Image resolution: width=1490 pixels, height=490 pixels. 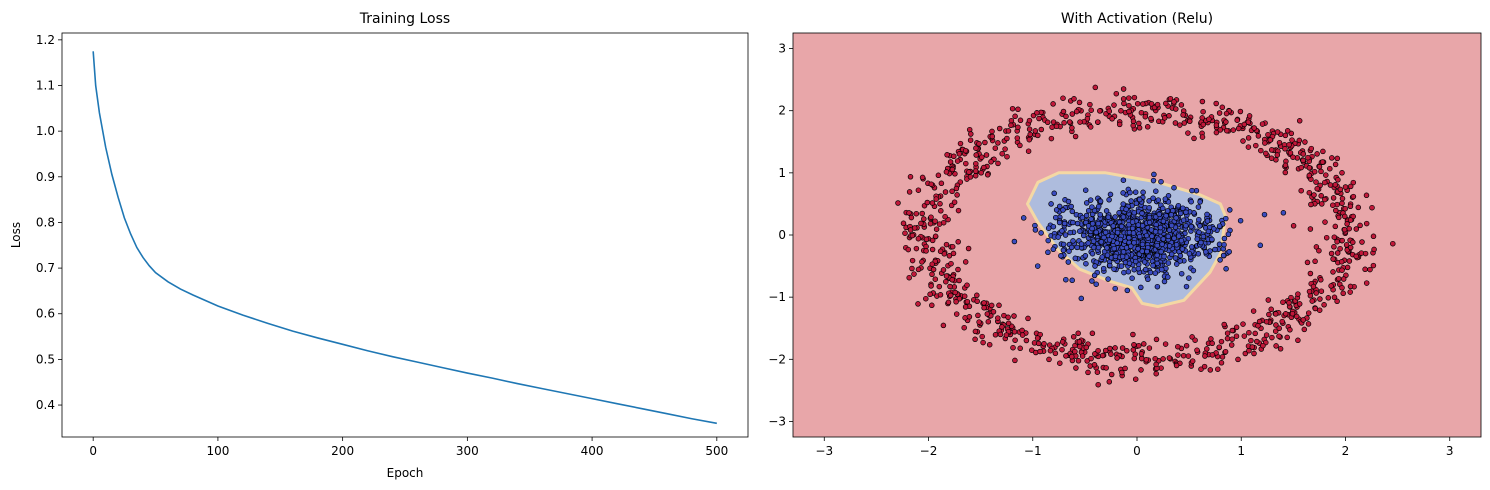 I want to click on inner-class-points, so click(x=1149, y=236).